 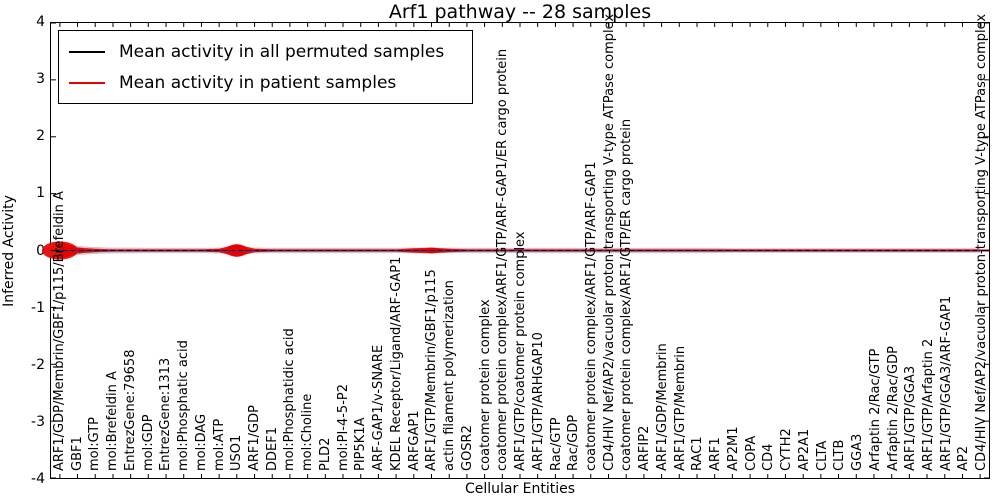 I want to click on y-tick-label: 0, so click(x=40, y=250).